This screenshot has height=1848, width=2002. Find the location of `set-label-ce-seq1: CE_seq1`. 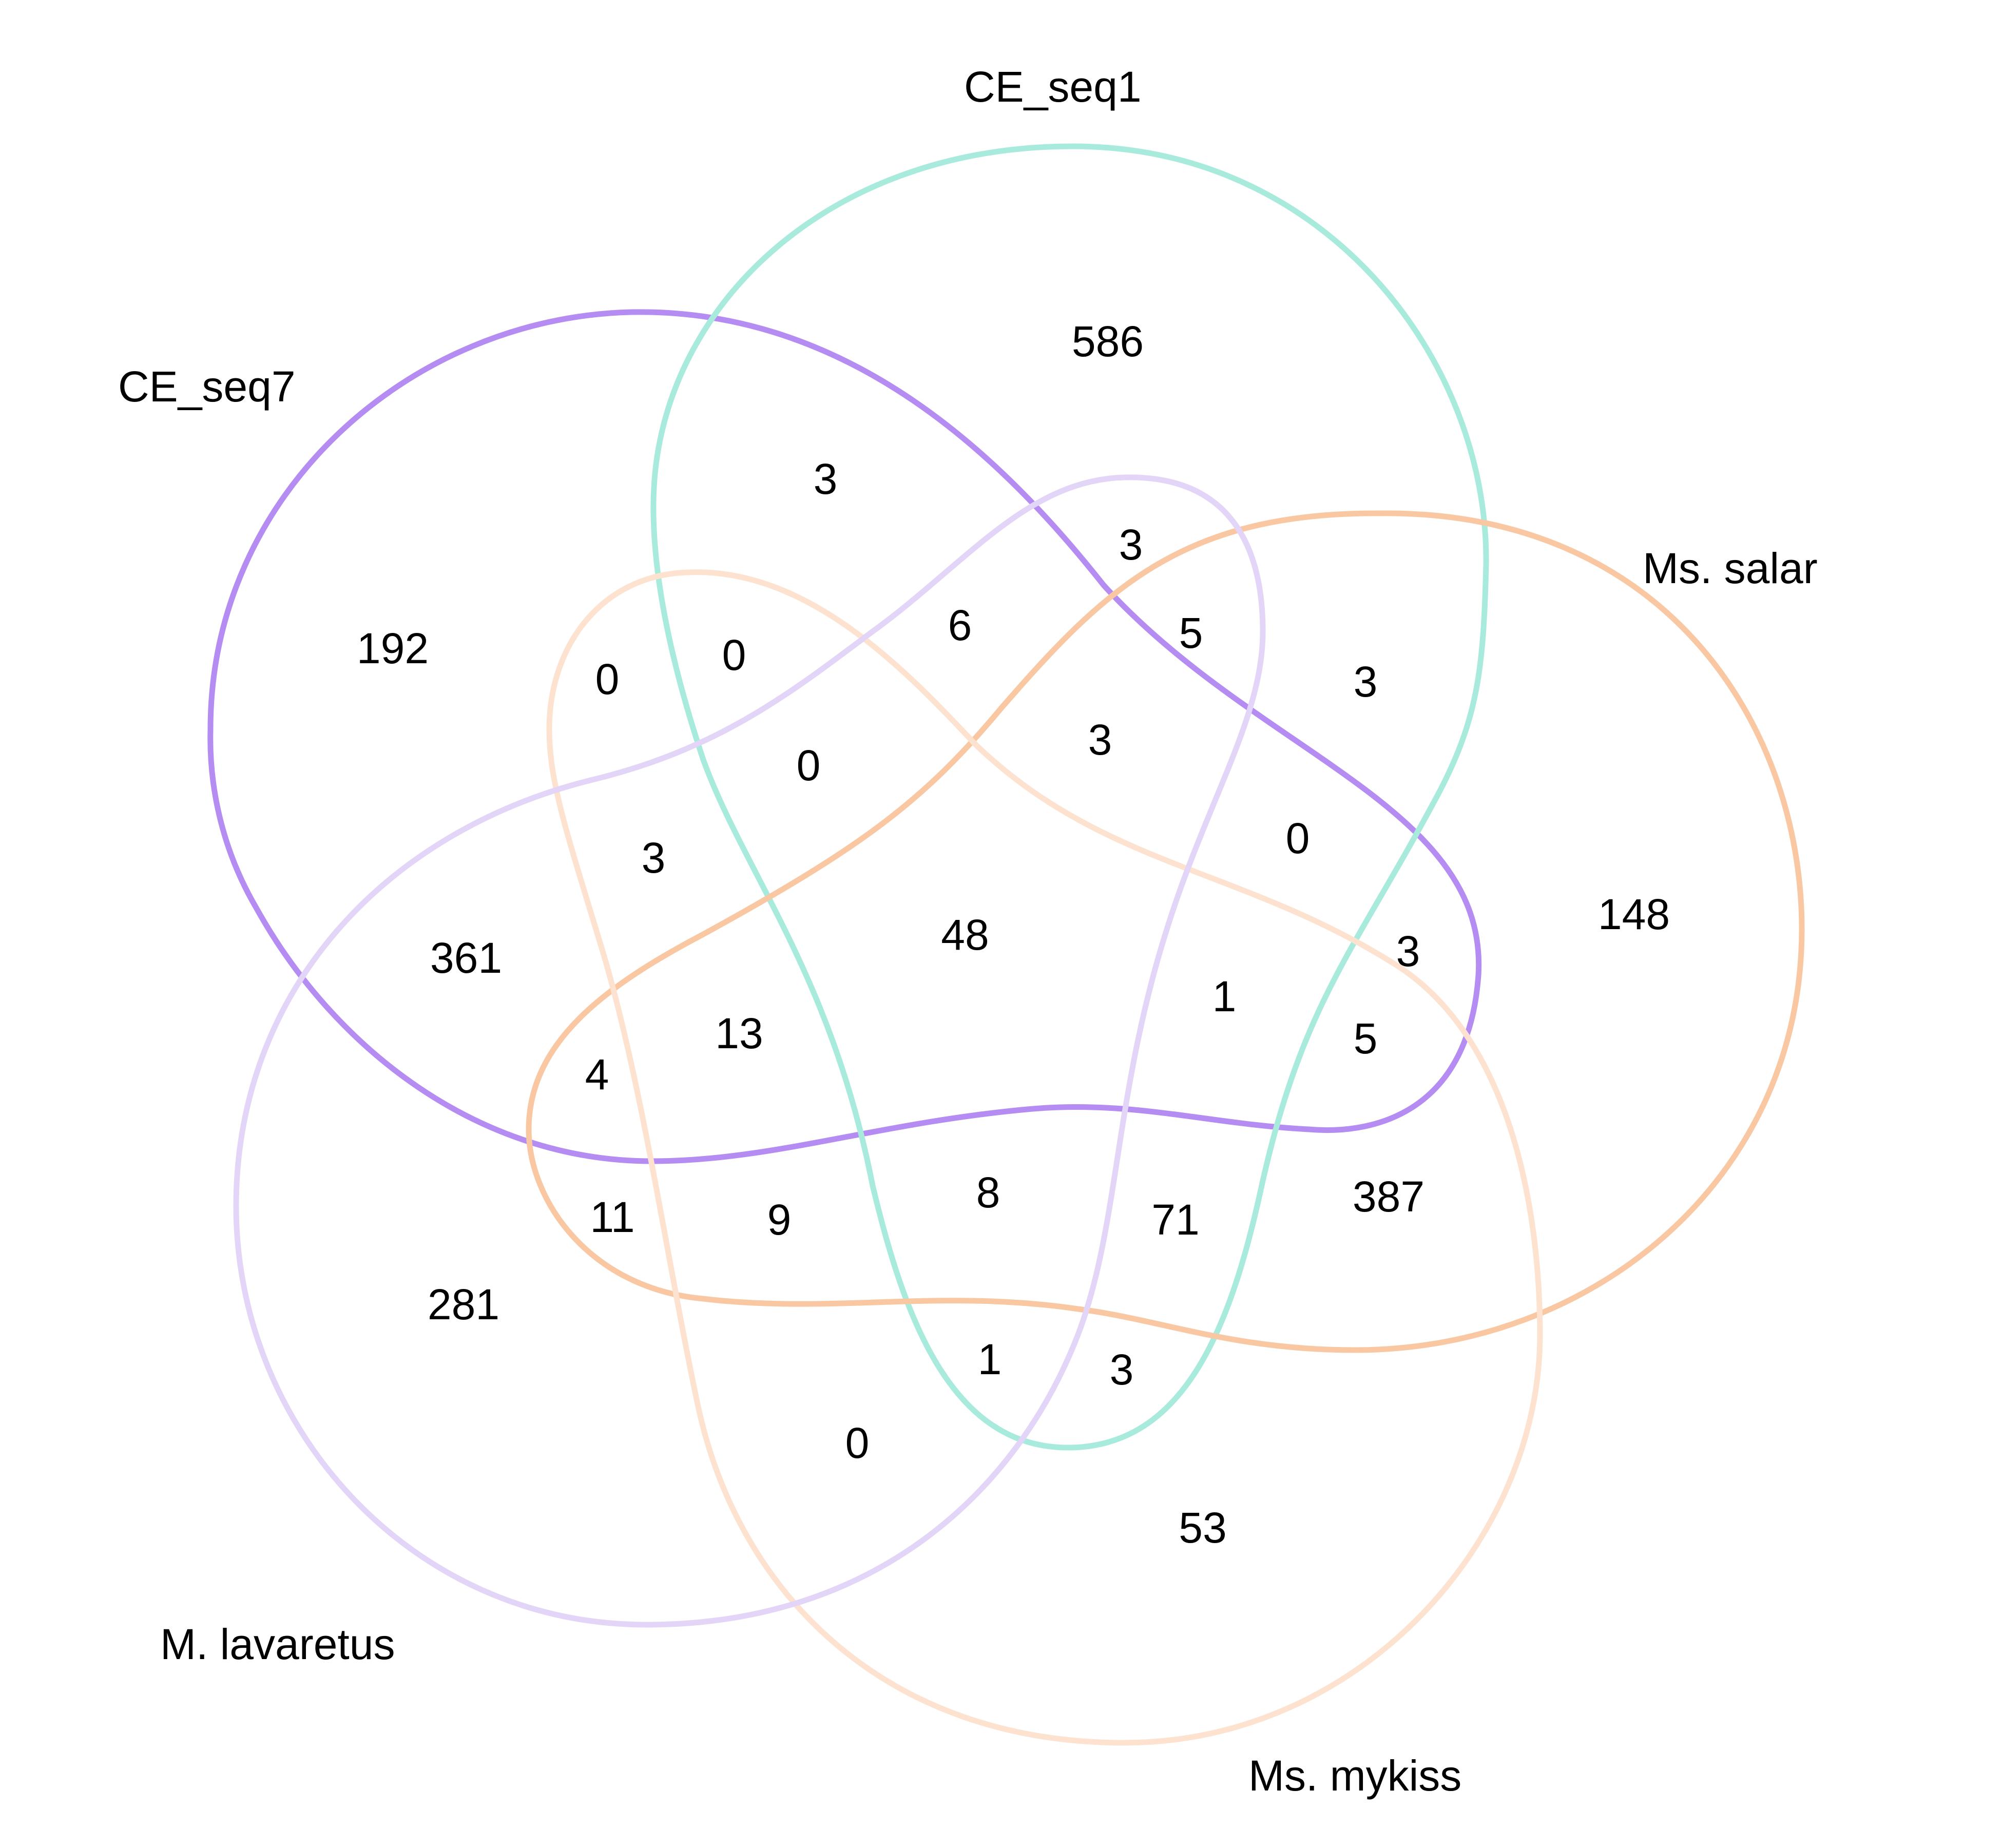

set-label-ce-seq1: CE_seq1 is located at coordinates (1053, 87).